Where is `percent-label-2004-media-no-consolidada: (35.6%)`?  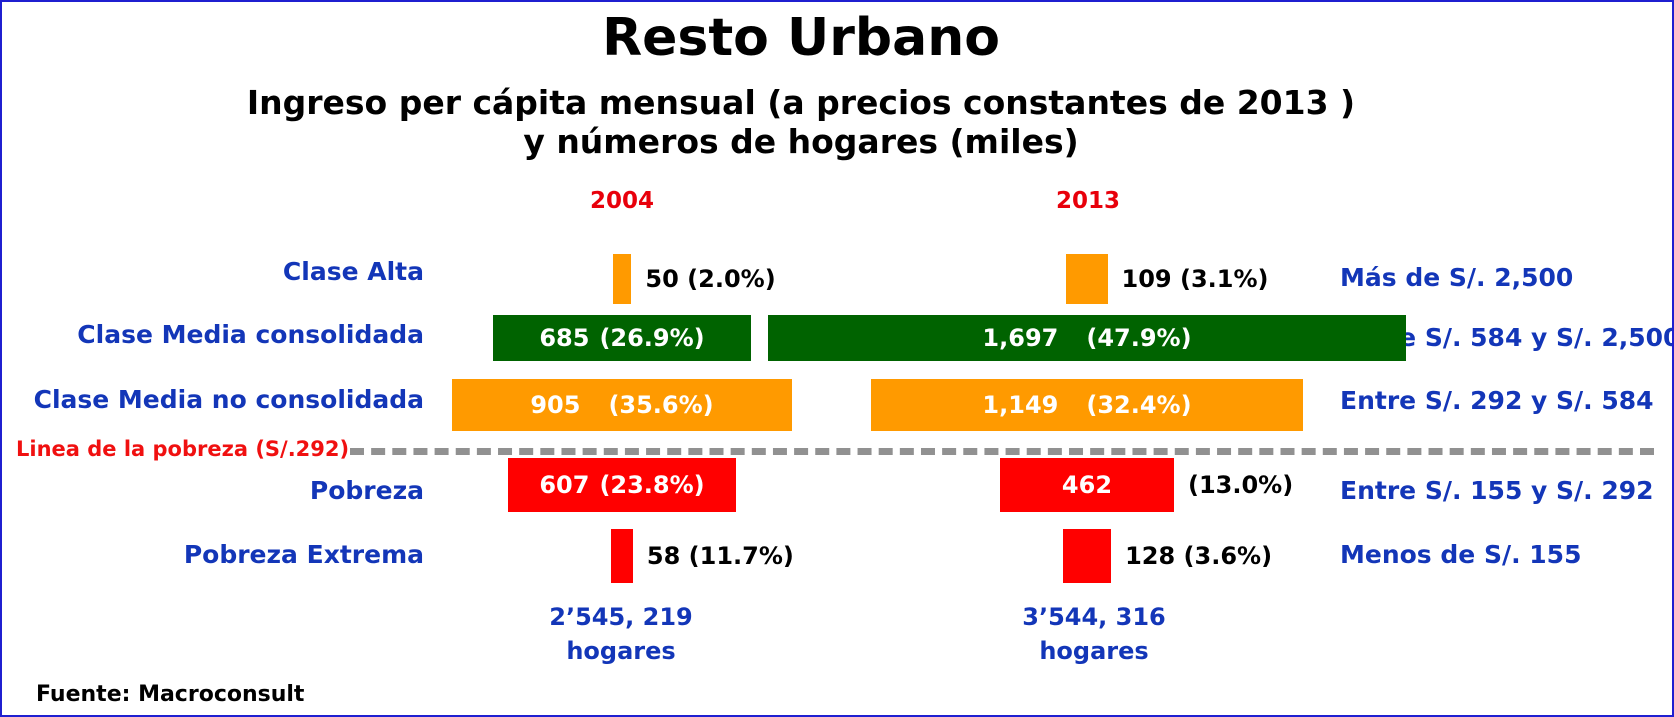
percent-label-2004-media-no-consolidada: (35.6%) is located at coordinates (661, 405).